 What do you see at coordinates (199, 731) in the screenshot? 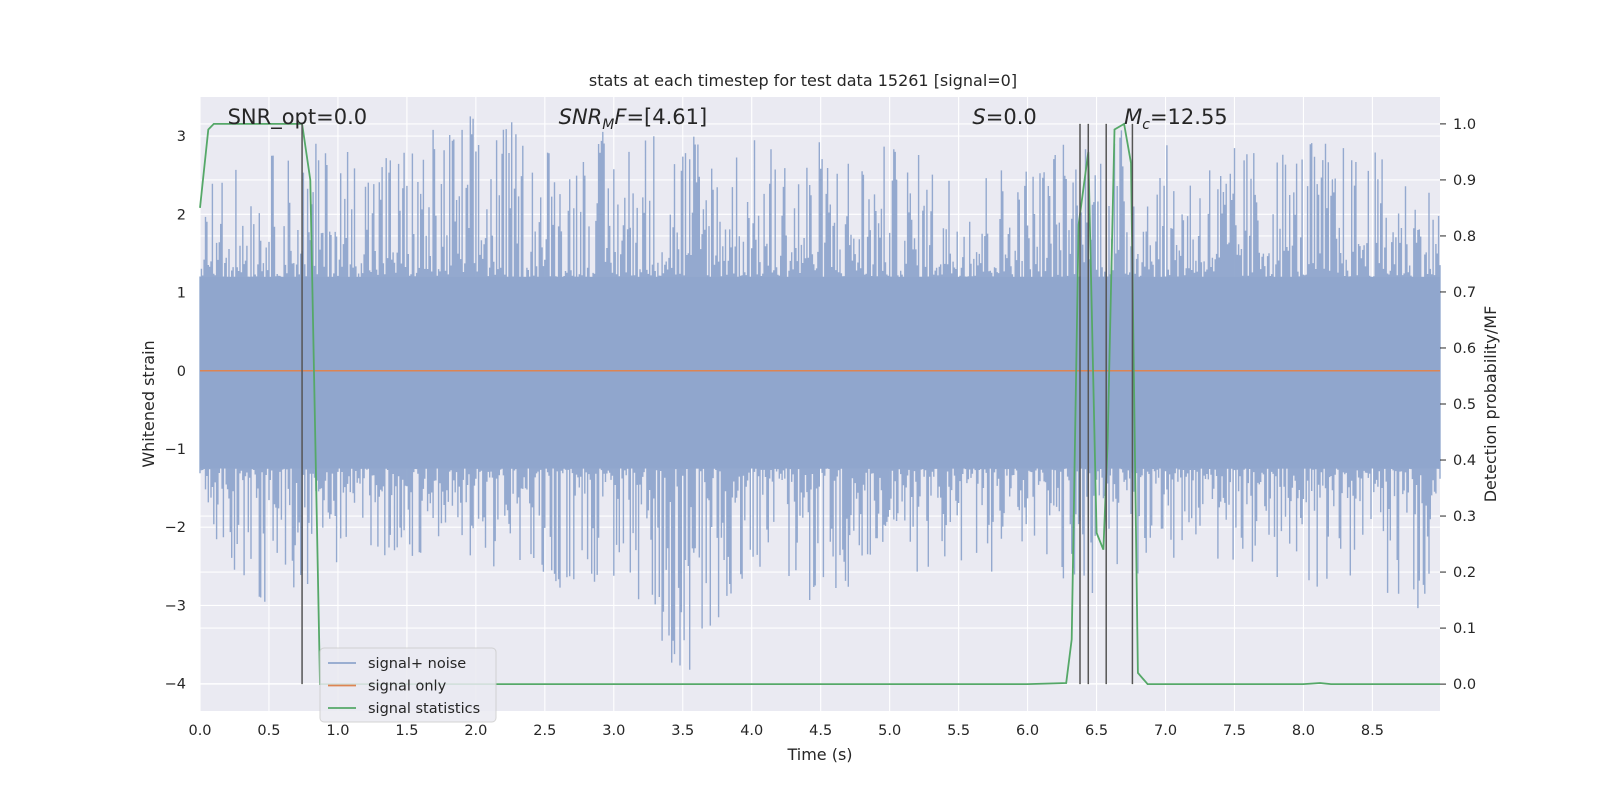
I see `x-tick-label: 0.0` at bounding box center [199, 731].